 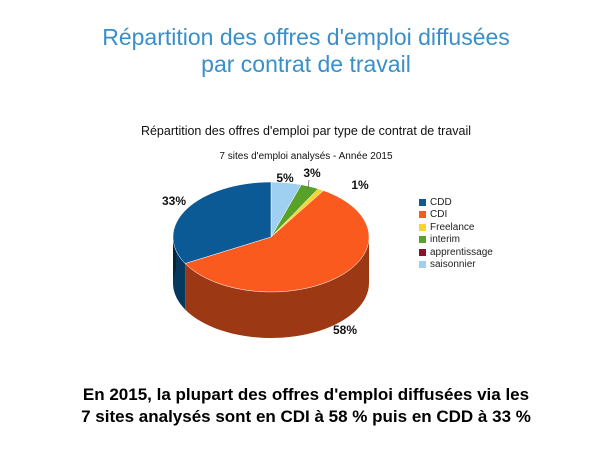 I want to click on legend-item-apprentissage: apprentissage, so click(x=456, y=252).